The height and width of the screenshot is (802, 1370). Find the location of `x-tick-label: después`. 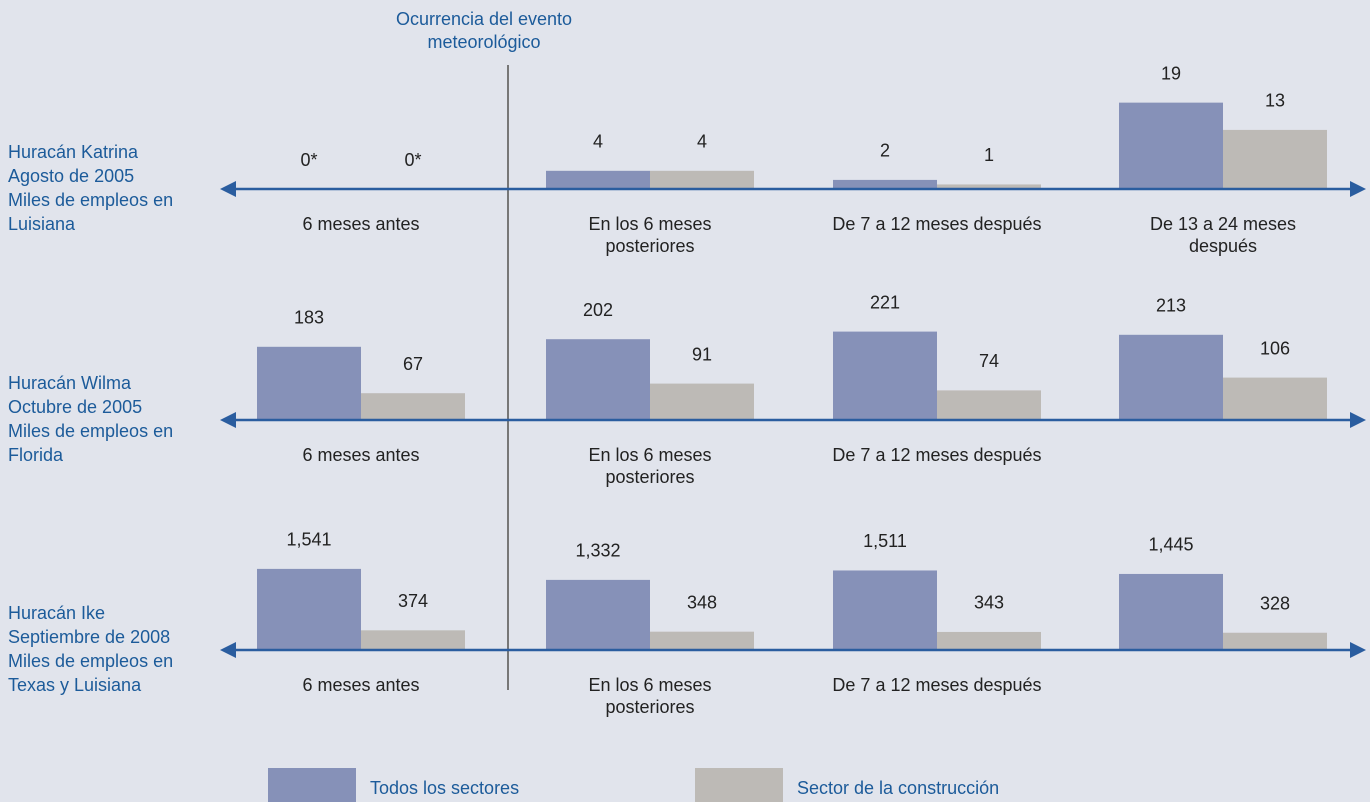

x-tick-label: después is located at coordinates (1223, 246).